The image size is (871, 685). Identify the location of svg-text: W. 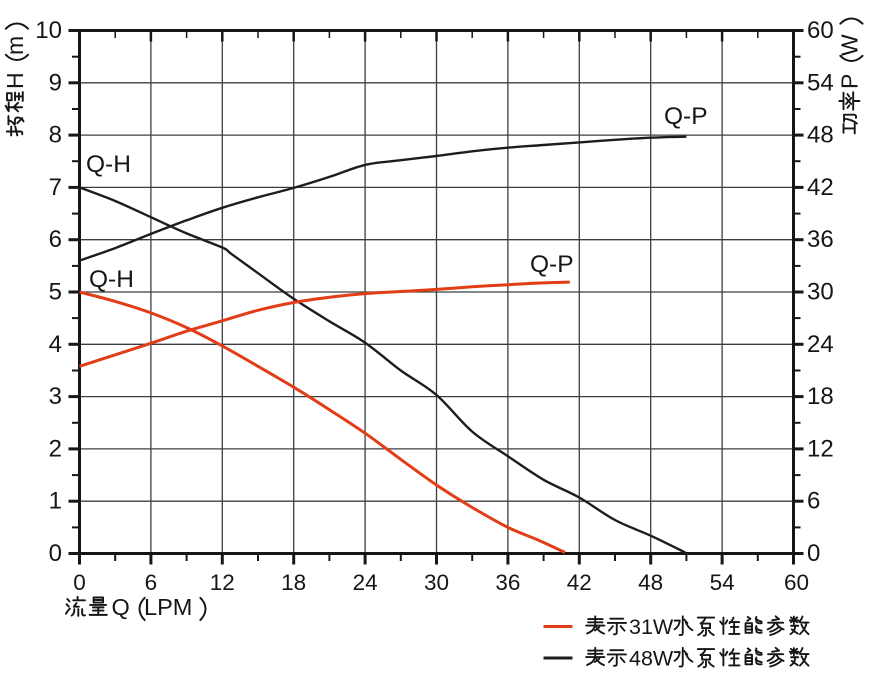
(850, 45).